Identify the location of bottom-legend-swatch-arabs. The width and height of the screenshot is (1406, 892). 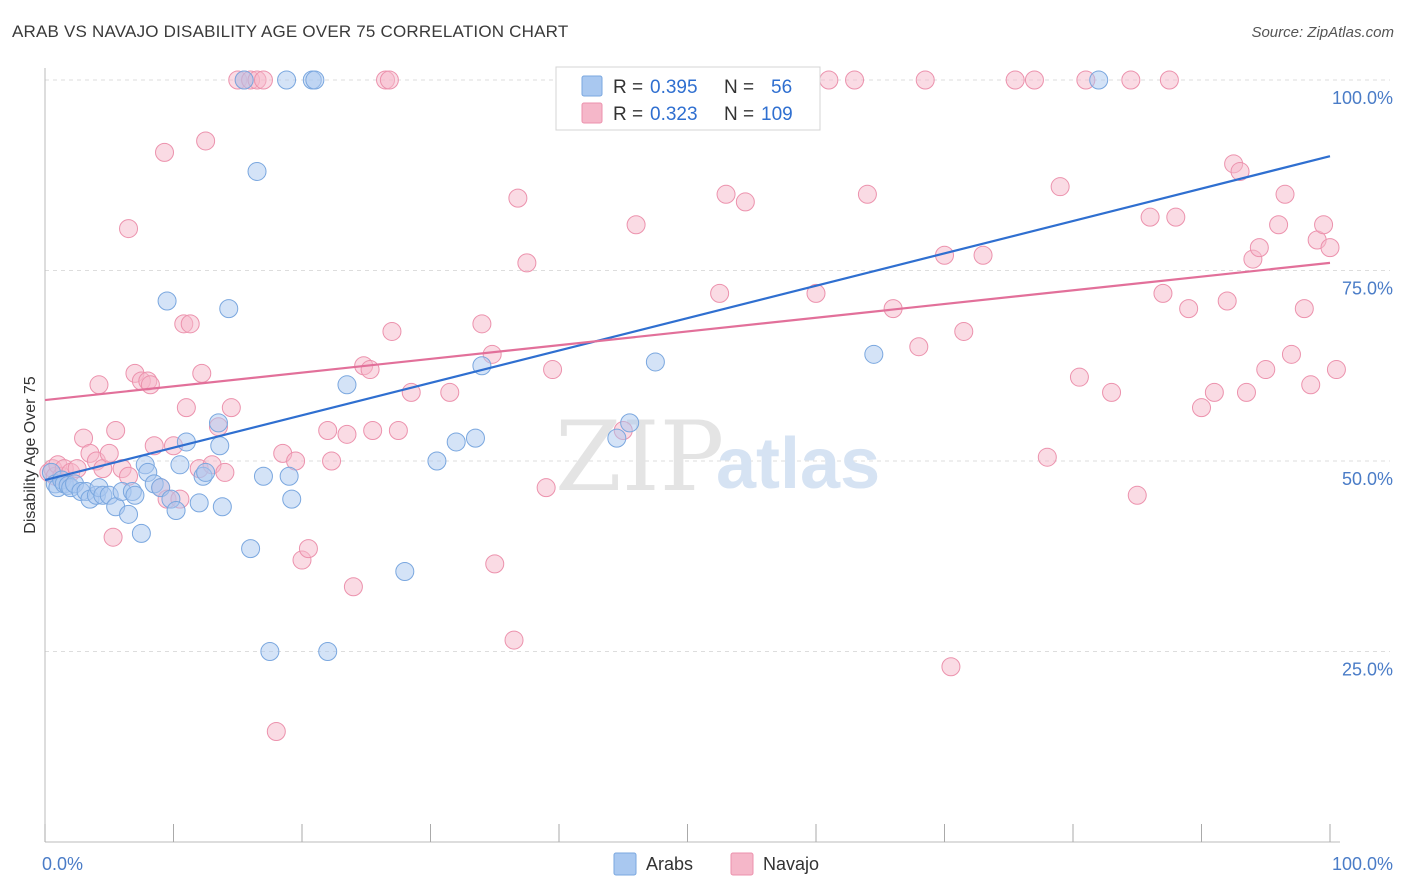
(625, 864).